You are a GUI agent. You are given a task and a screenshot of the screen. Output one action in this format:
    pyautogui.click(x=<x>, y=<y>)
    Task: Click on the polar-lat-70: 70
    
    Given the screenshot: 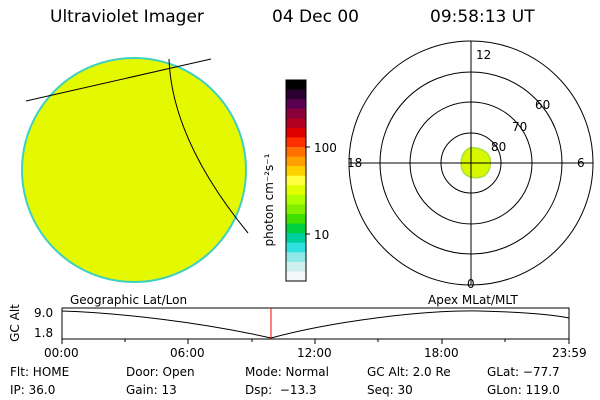 What is the action you would take?
    pyautogui.click(x=520, y=127)
    